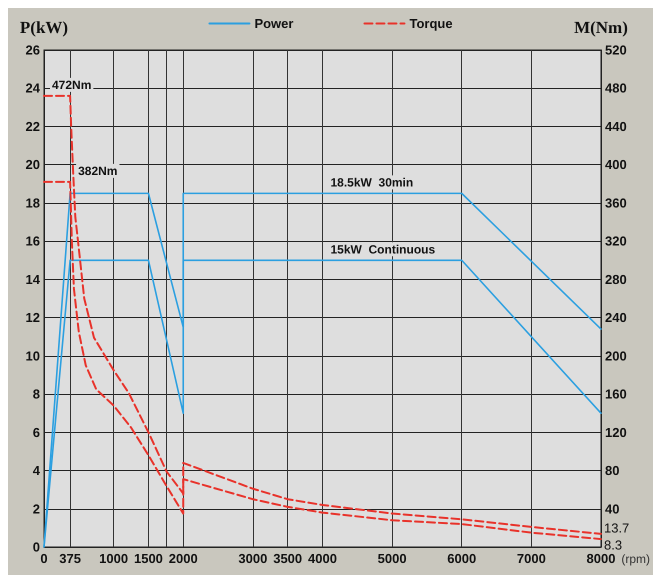  Describe the element at coordinates (615, 394) in the screenshot. I see `y2-tick-label: 160` at that location.